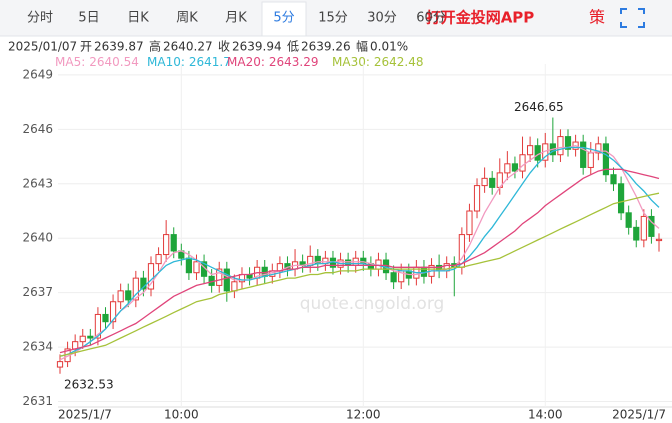 The image size is (672, 423). Describe the element at coordinates (187, 18) in the screenshot. I see `tab: 周K` at that location.